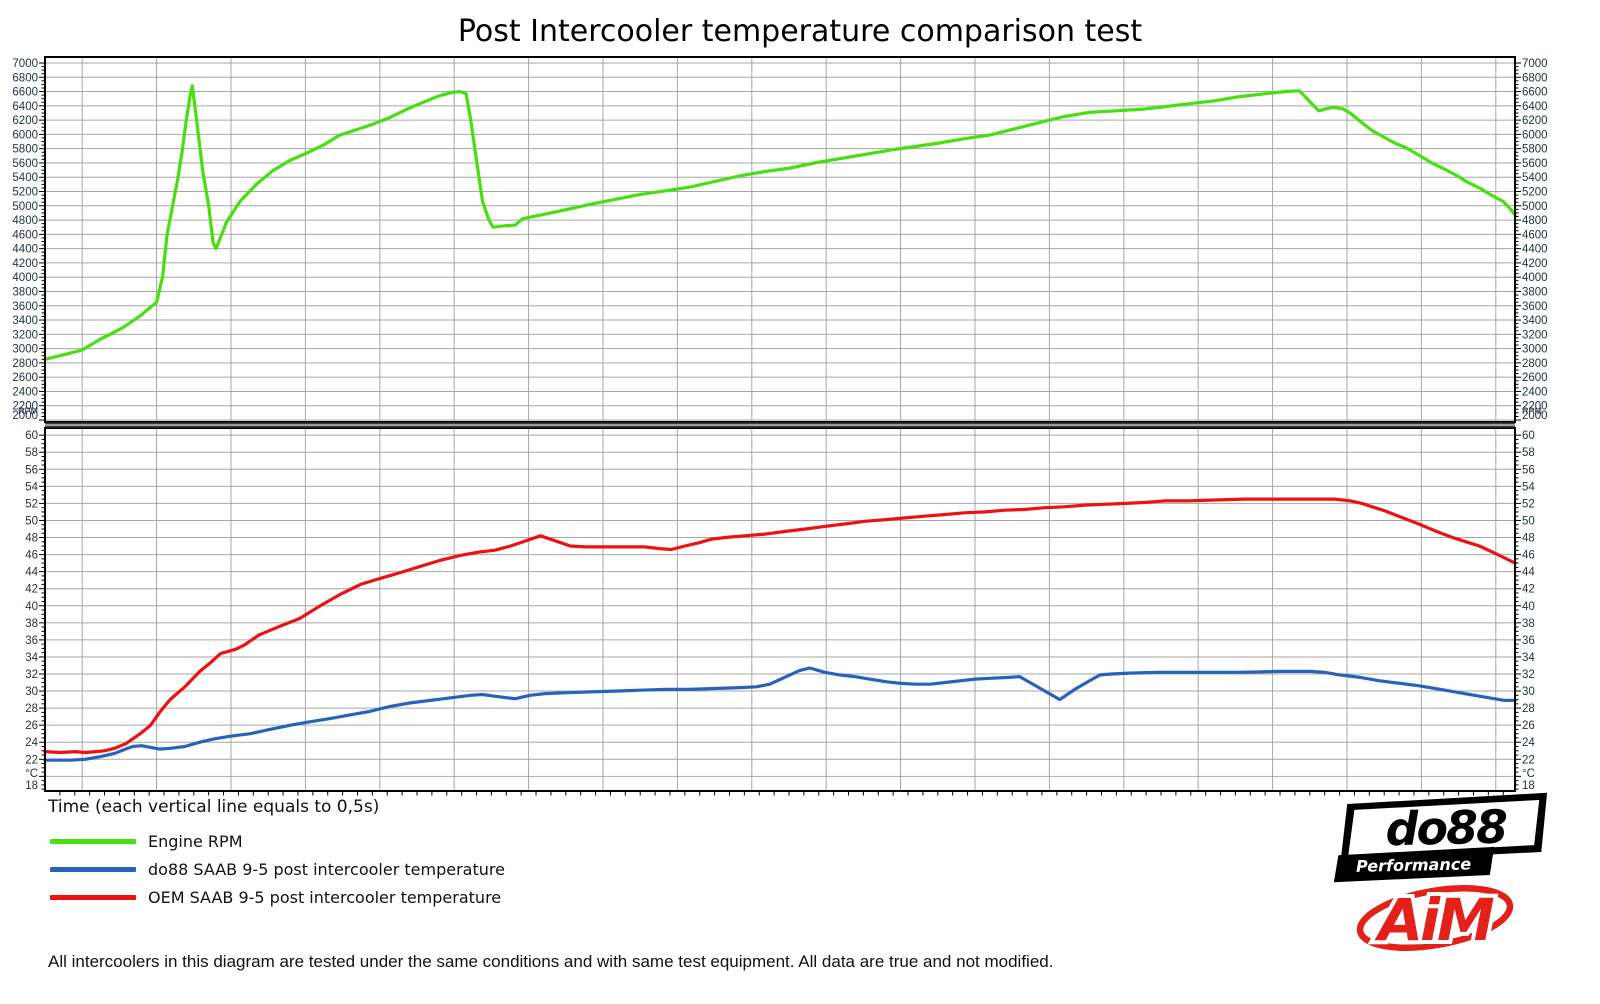  I want to click on legend-swatch-do88-temp, so click(93, 869).